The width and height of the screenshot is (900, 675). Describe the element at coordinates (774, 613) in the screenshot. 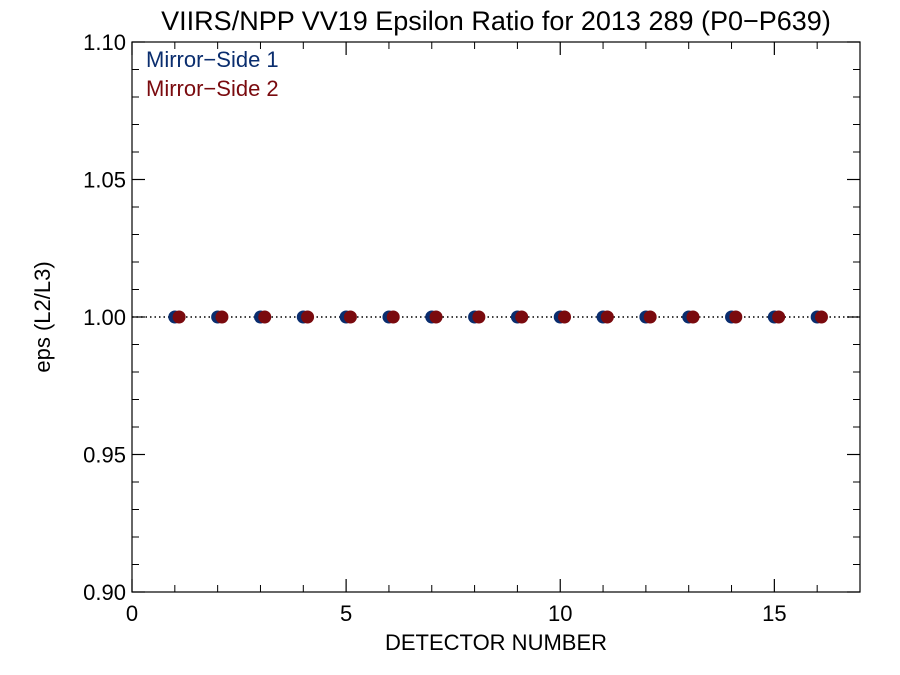

I see `x-tick-label: 15` at that location.